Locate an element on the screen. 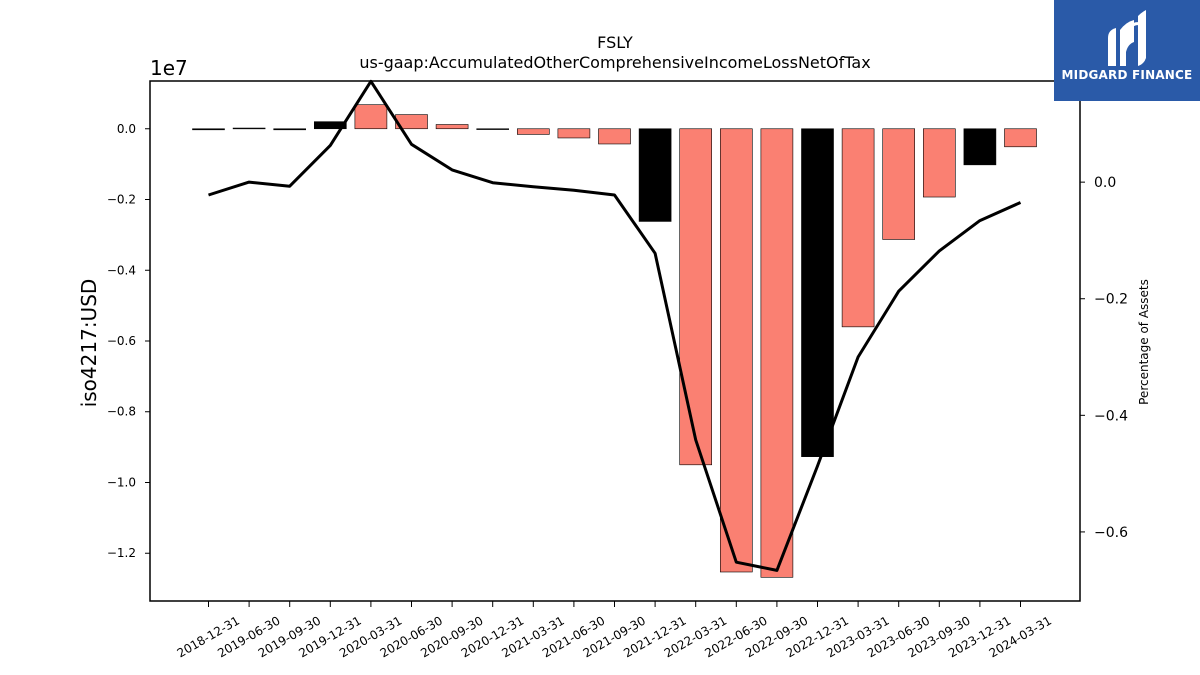 The height and width of the screenshot is (675, 1200). y2-tick-label: −0.6 is located at coordinates (1111, 533).